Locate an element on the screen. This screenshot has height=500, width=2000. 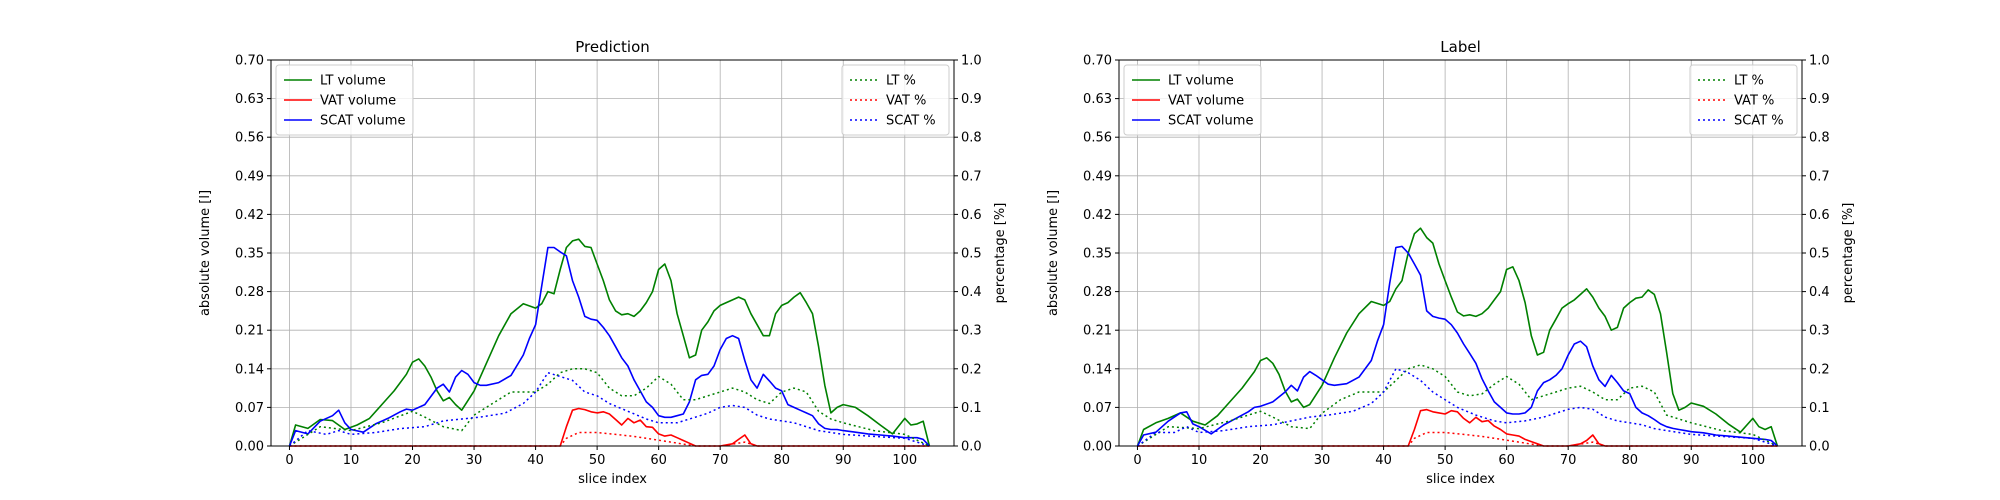
y-tick-label: 0.00 is located at coordinates (249, 447).